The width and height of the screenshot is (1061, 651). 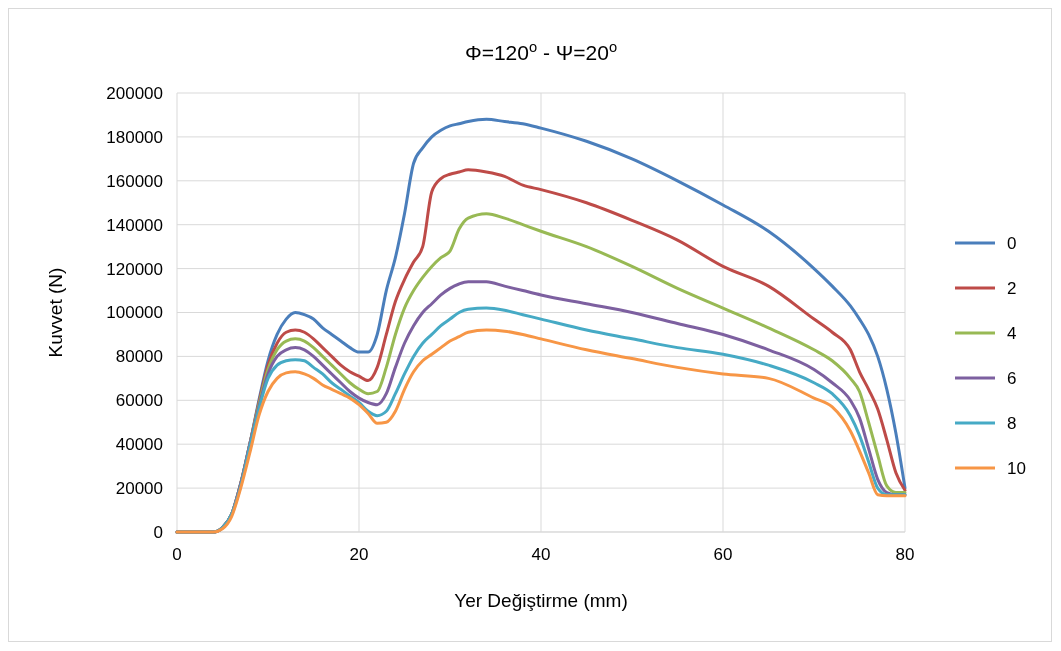 I want to click on x-tick-label: 40, so click(x=541, y=554).